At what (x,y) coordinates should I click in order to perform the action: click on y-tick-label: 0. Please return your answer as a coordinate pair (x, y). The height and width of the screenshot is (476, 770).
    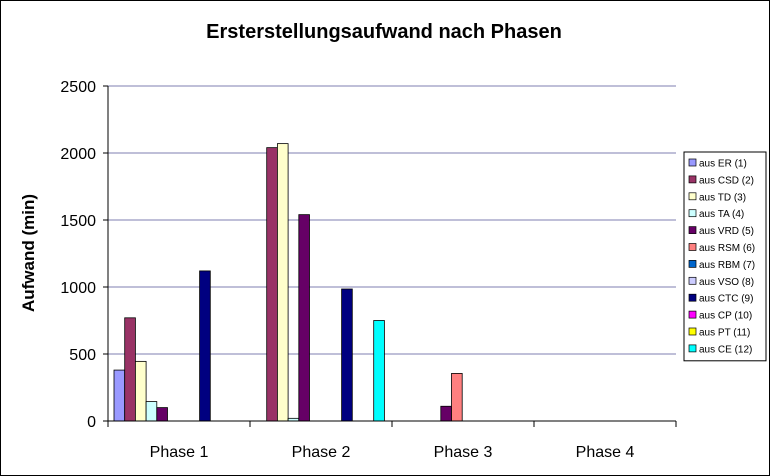
    Looking at the image, I should click on (91, 422).